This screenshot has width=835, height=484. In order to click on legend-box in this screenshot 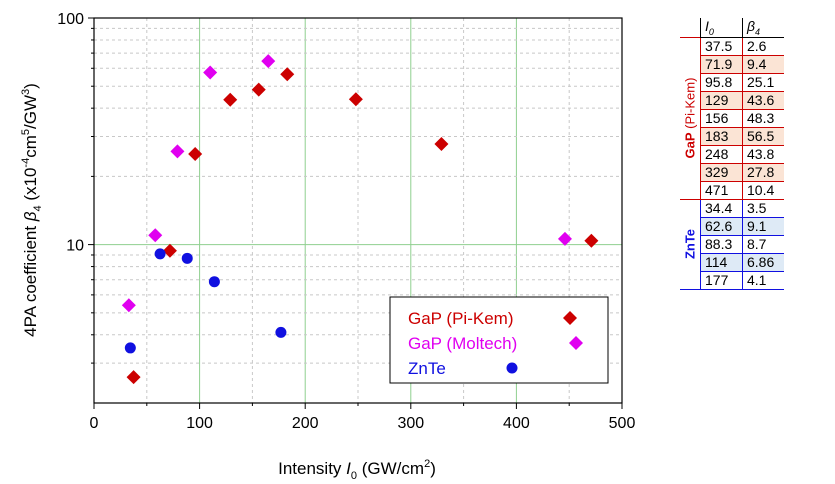, I will do `click(499, 340)`.